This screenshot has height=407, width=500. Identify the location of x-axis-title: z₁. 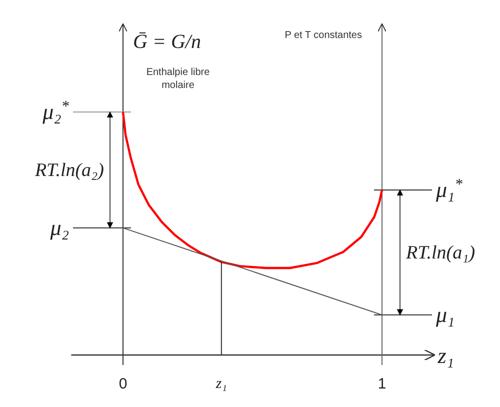
(445, 355).